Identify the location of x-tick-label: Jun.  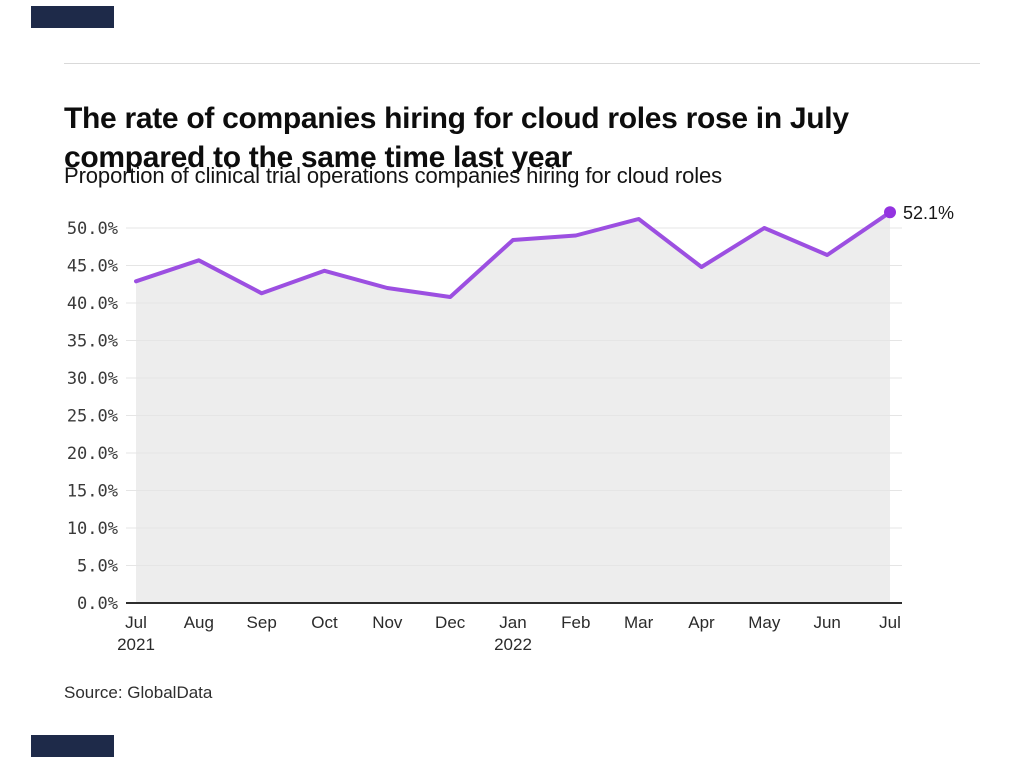
(826, 622).